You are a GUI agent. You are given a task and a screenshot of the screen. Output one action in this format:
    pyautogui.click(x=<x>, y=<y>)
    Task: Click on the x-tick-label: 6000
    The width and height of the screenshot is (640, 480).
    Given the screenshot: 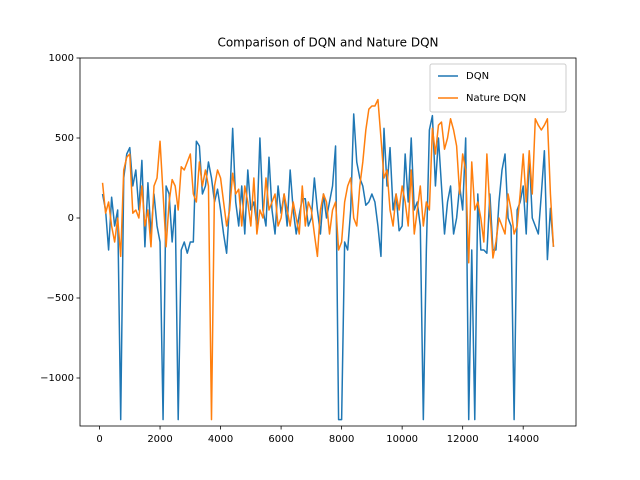 What is the action you would take?
    pyautogui.click(x=280, y=439)
    